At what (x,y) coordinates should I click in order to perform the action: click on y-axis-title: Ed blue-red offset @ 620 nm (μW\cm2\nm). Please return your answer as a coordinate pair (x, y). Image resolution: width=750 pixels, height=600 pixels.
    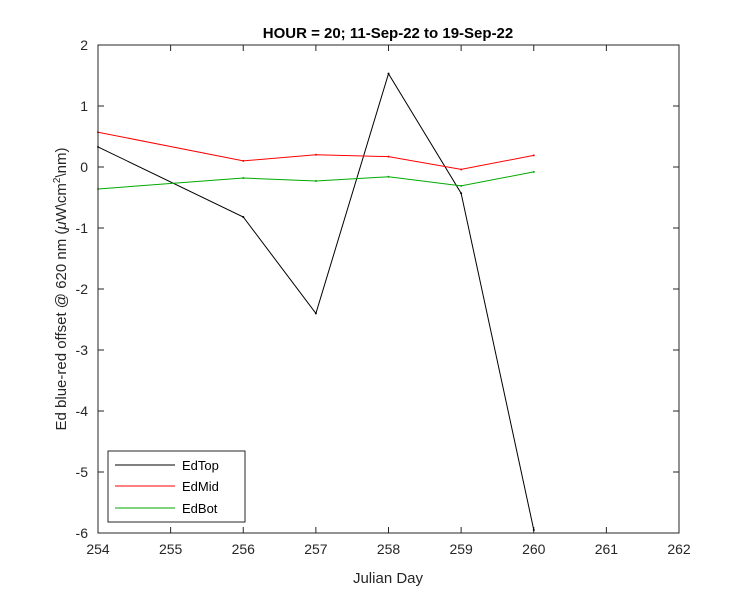
    Looking at the image, I should click on (61, 288).